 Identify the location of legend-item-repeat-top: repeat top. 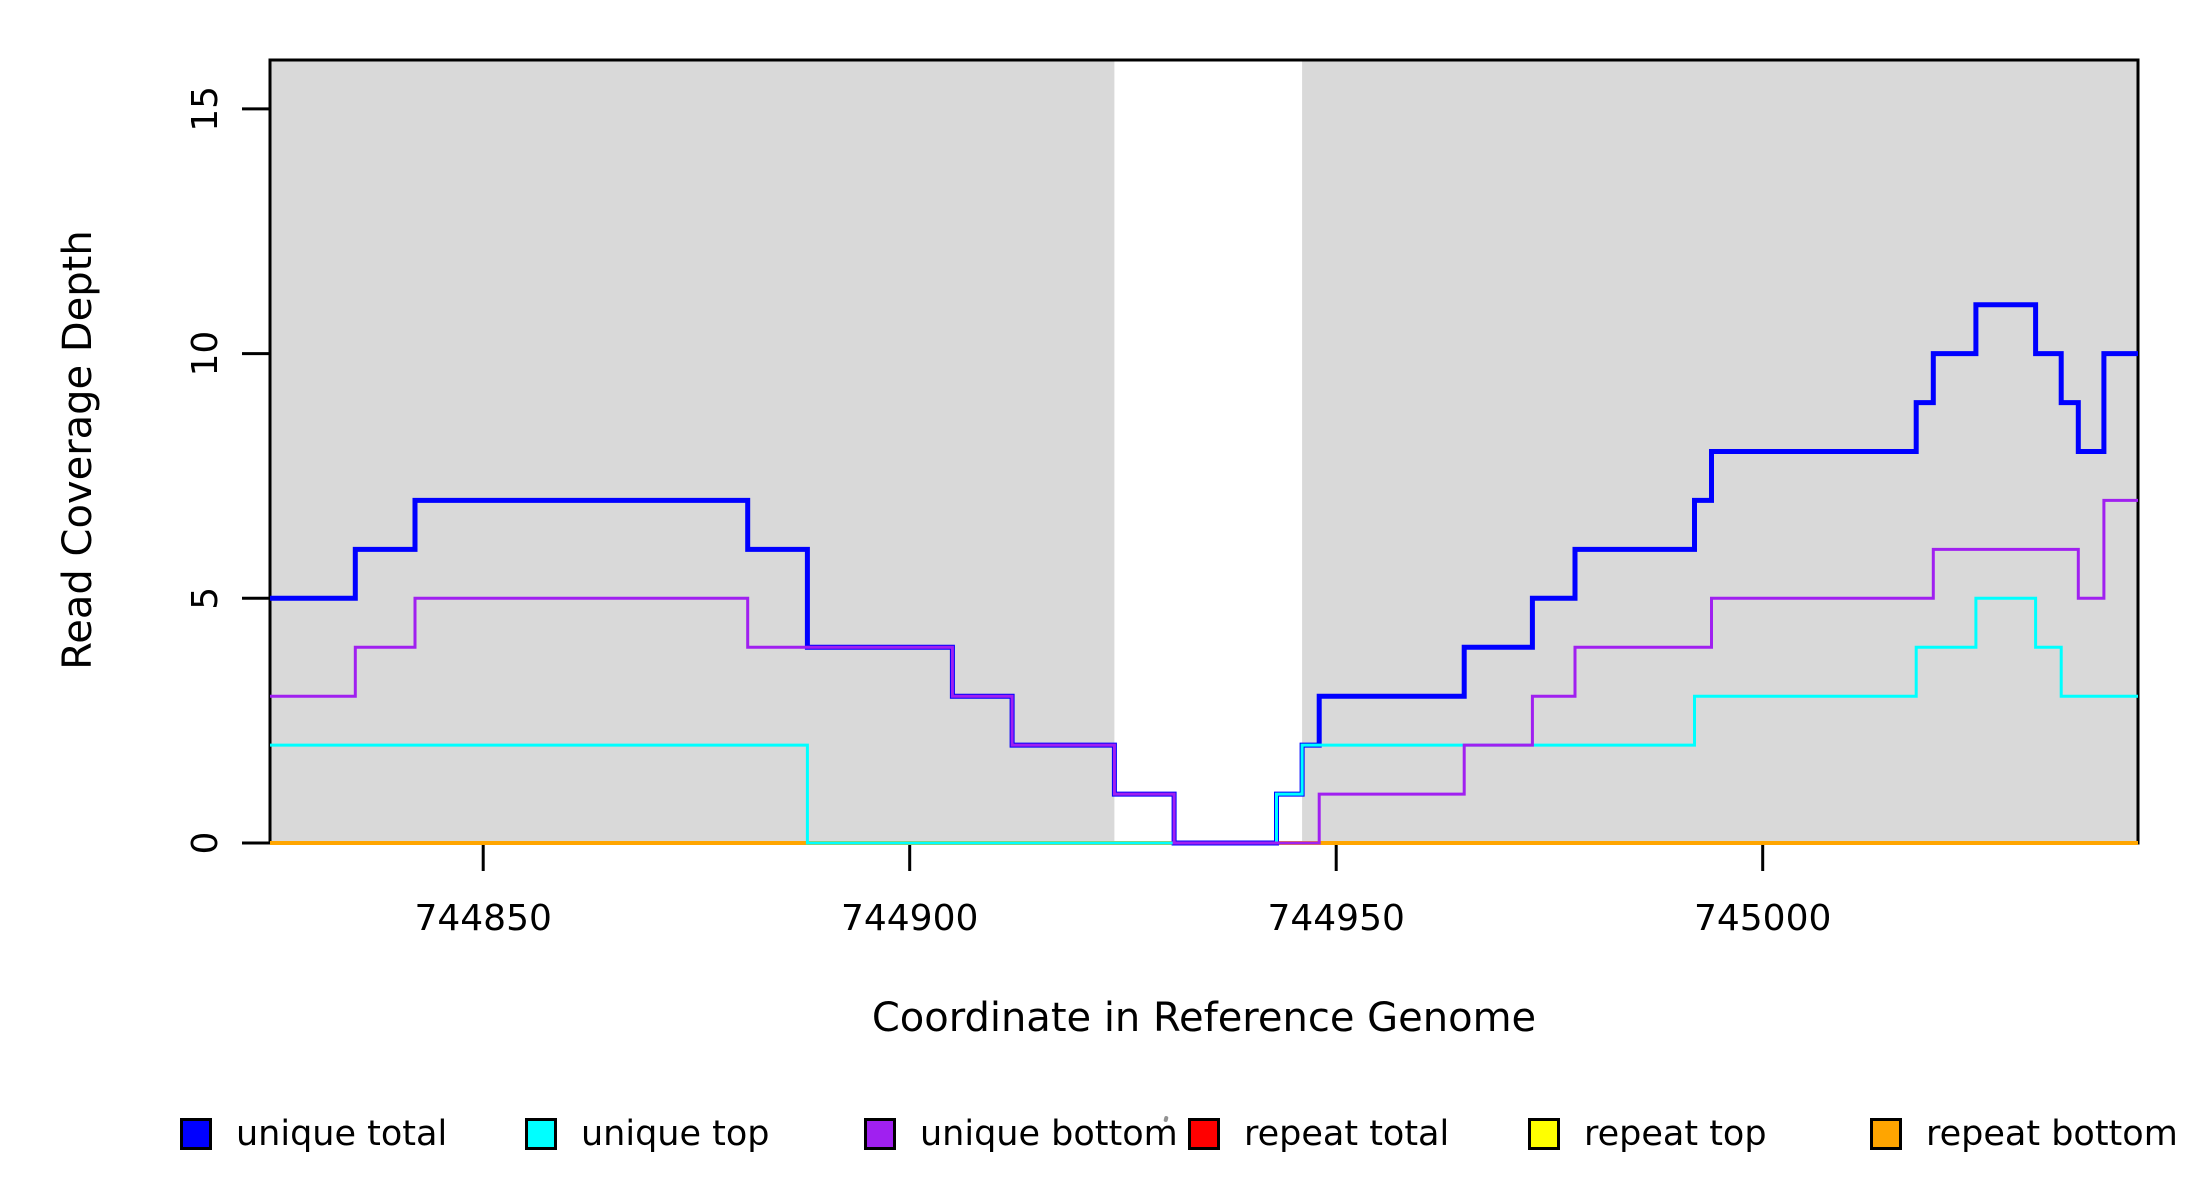
(1647, 1134).